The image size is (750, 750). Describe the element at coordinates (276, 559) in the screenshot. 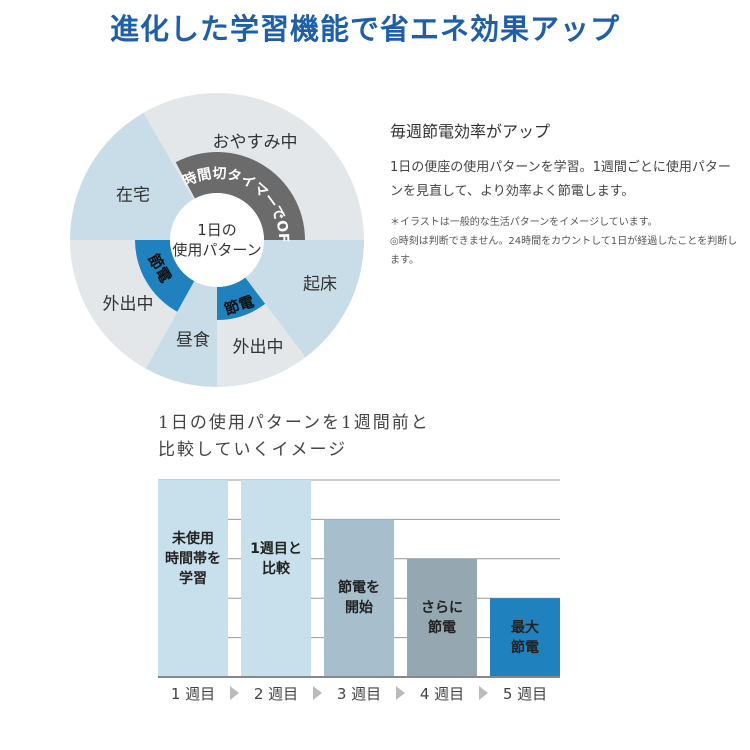

I see `bar-label: 1週目と比較` at that location.